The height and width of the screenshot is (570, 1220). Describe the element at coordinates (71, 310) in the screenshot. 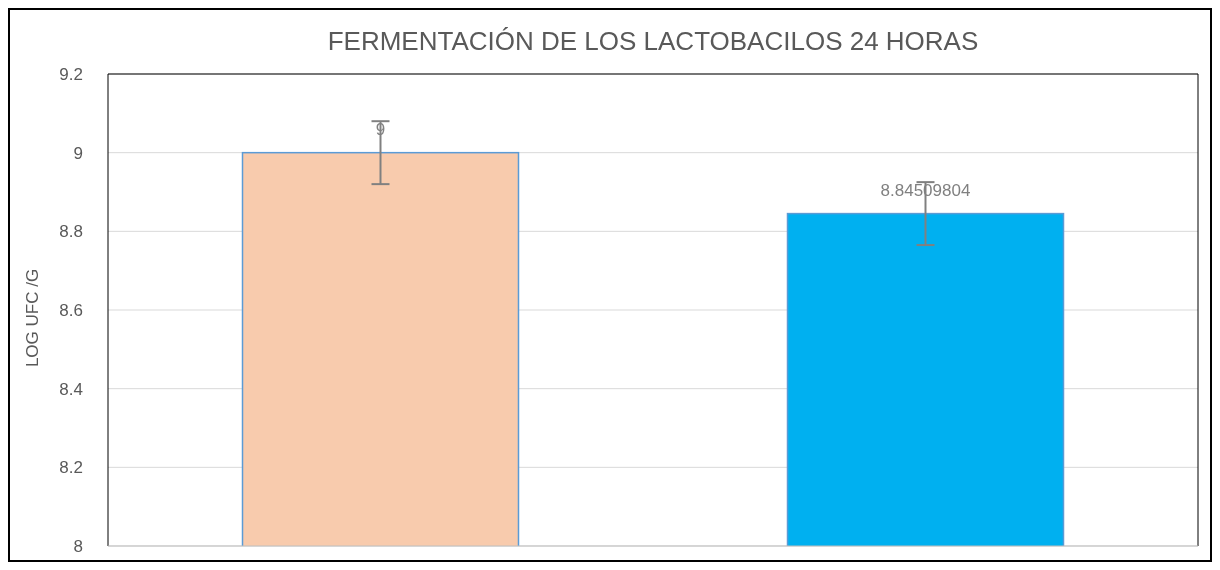

I see `y-tick-label: 8.6` at that location.